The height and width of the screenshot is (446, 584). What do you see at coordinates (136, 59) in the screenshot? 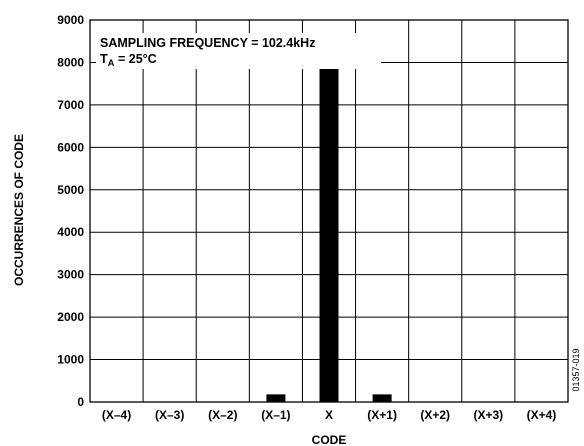
I see `annotation-temperature-value: = 25°C` at bounding box center [136, 59].